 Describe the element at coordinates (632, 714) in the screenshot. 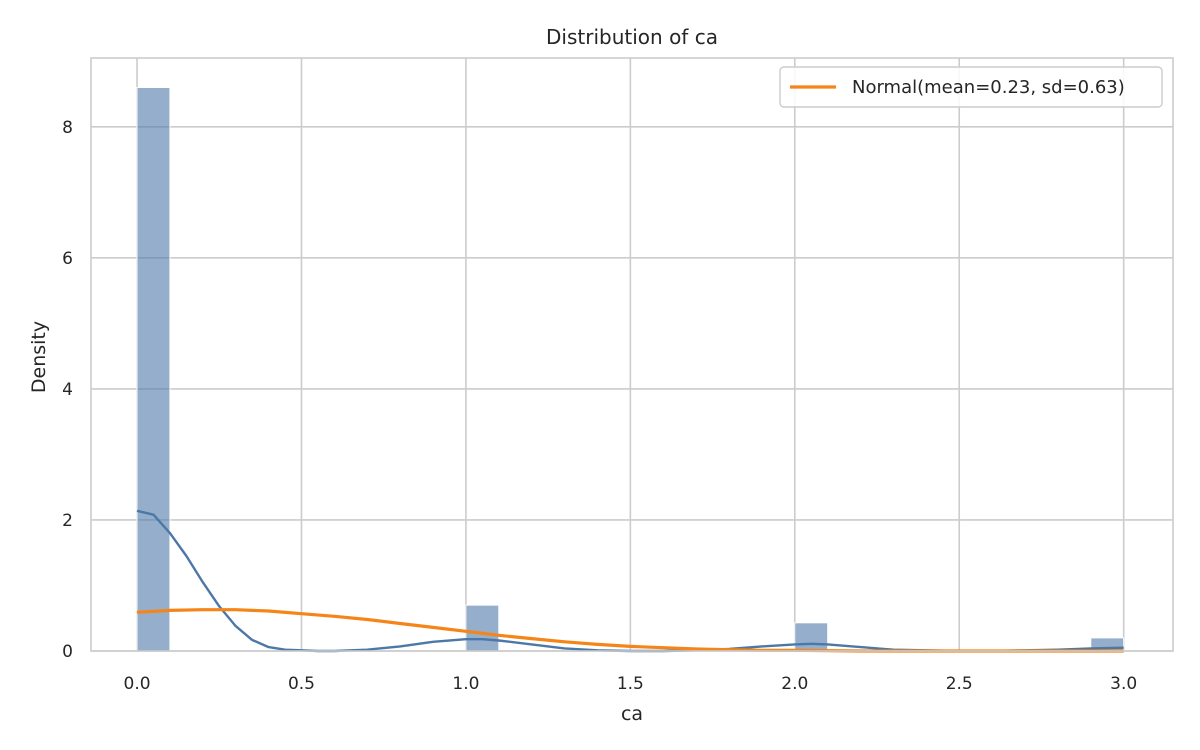

I see `x-axis-label: ca` at that location.